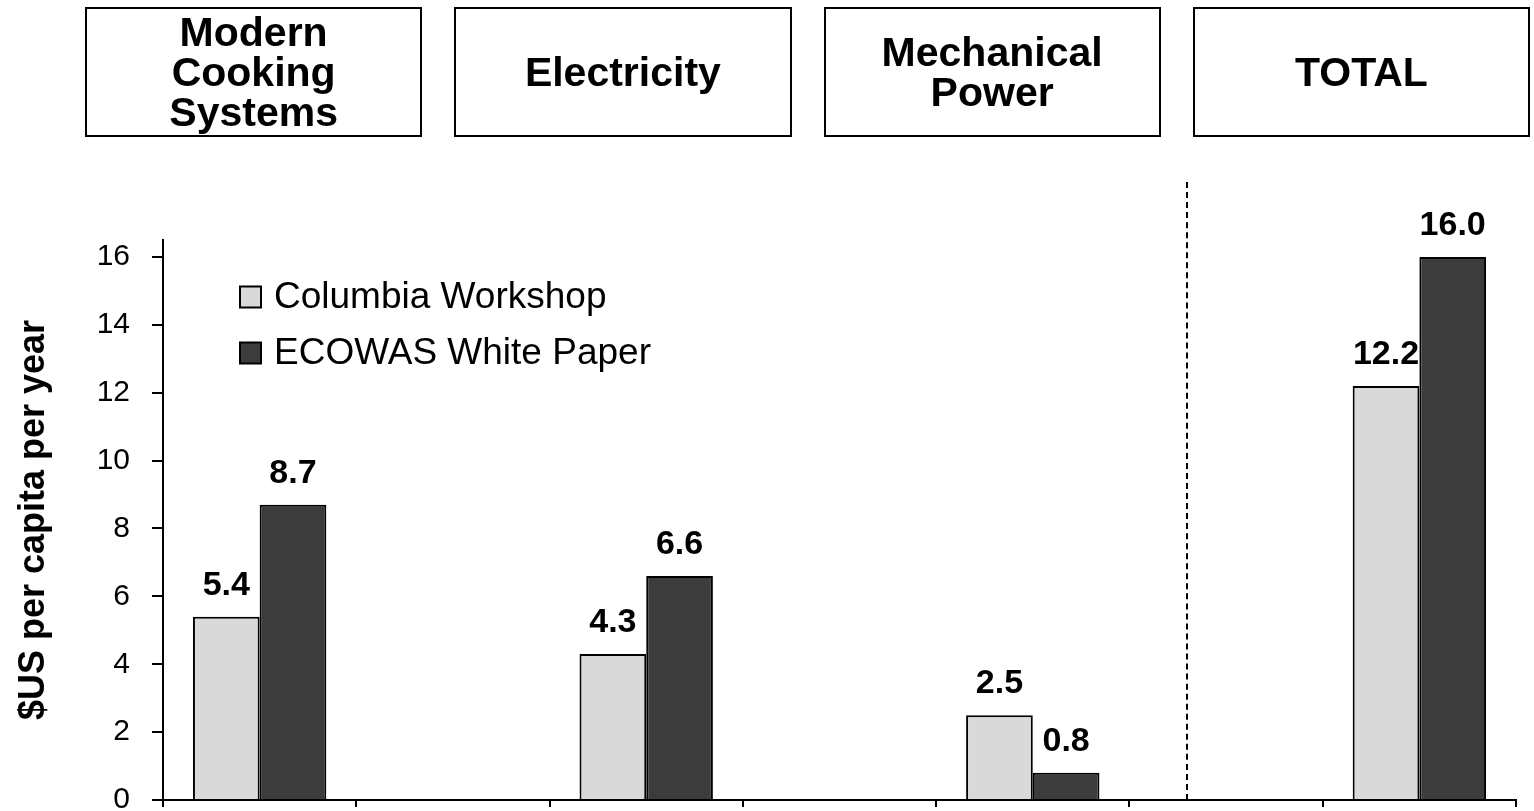  I want to click on x-tick-label: Modern Cooking Systems, so click(253, 72).